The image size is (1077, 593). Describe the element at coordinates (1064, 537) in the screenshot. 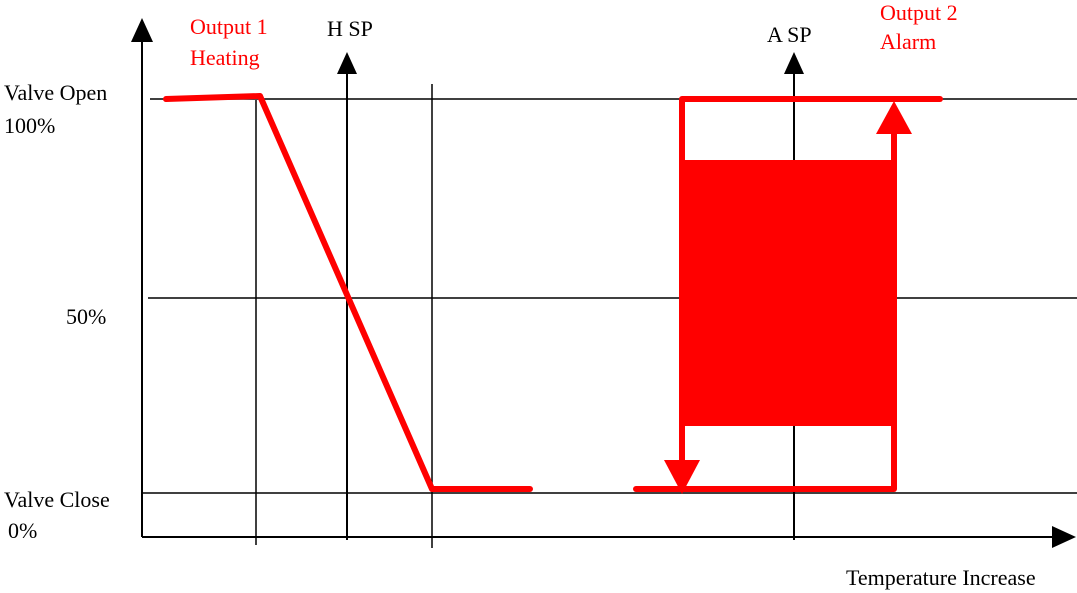

I see `x-axis-arrowhead` at that location.